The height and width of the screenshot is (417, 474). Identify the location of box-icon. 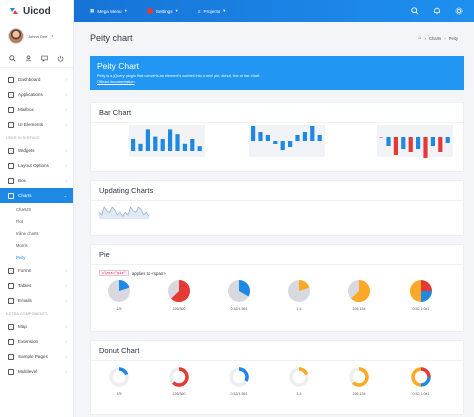
(11, 180).